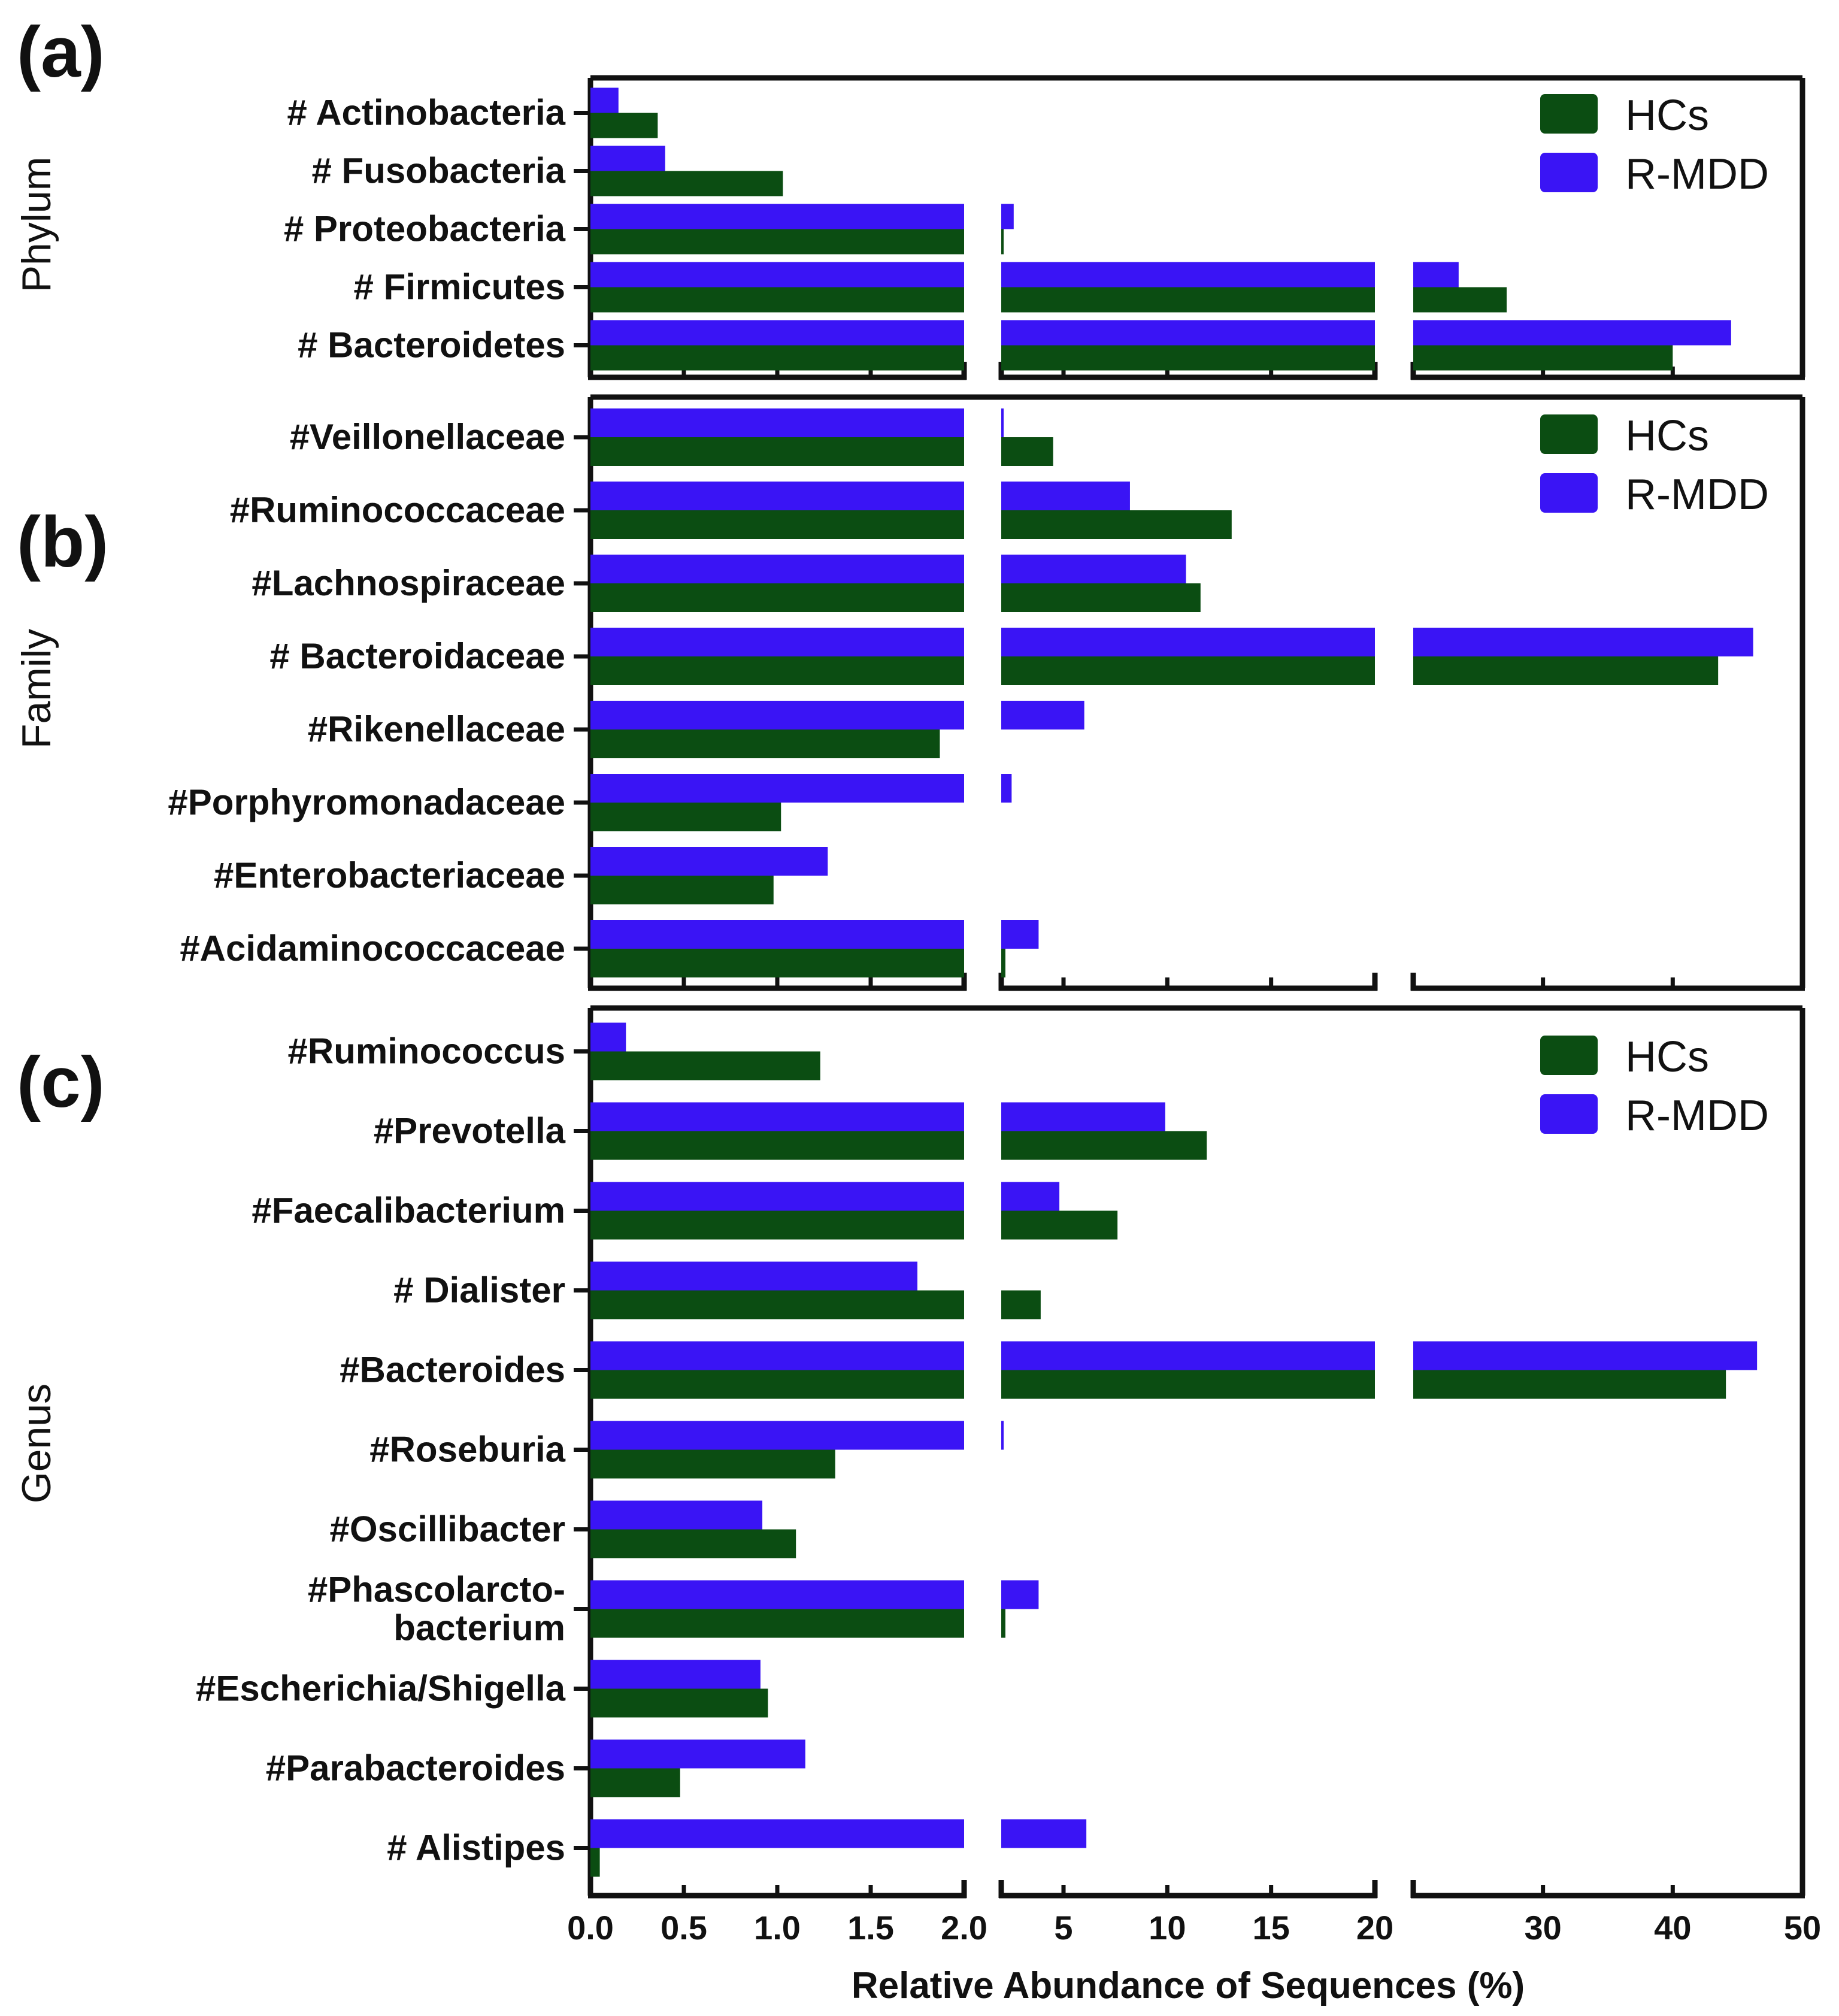 This screenshot has width=1839, height=2016. What do you see at coordinates (427, 1051) in the screenshot?
I see `category-label: #Ruminococcus` at bounding box center [427, 1051].